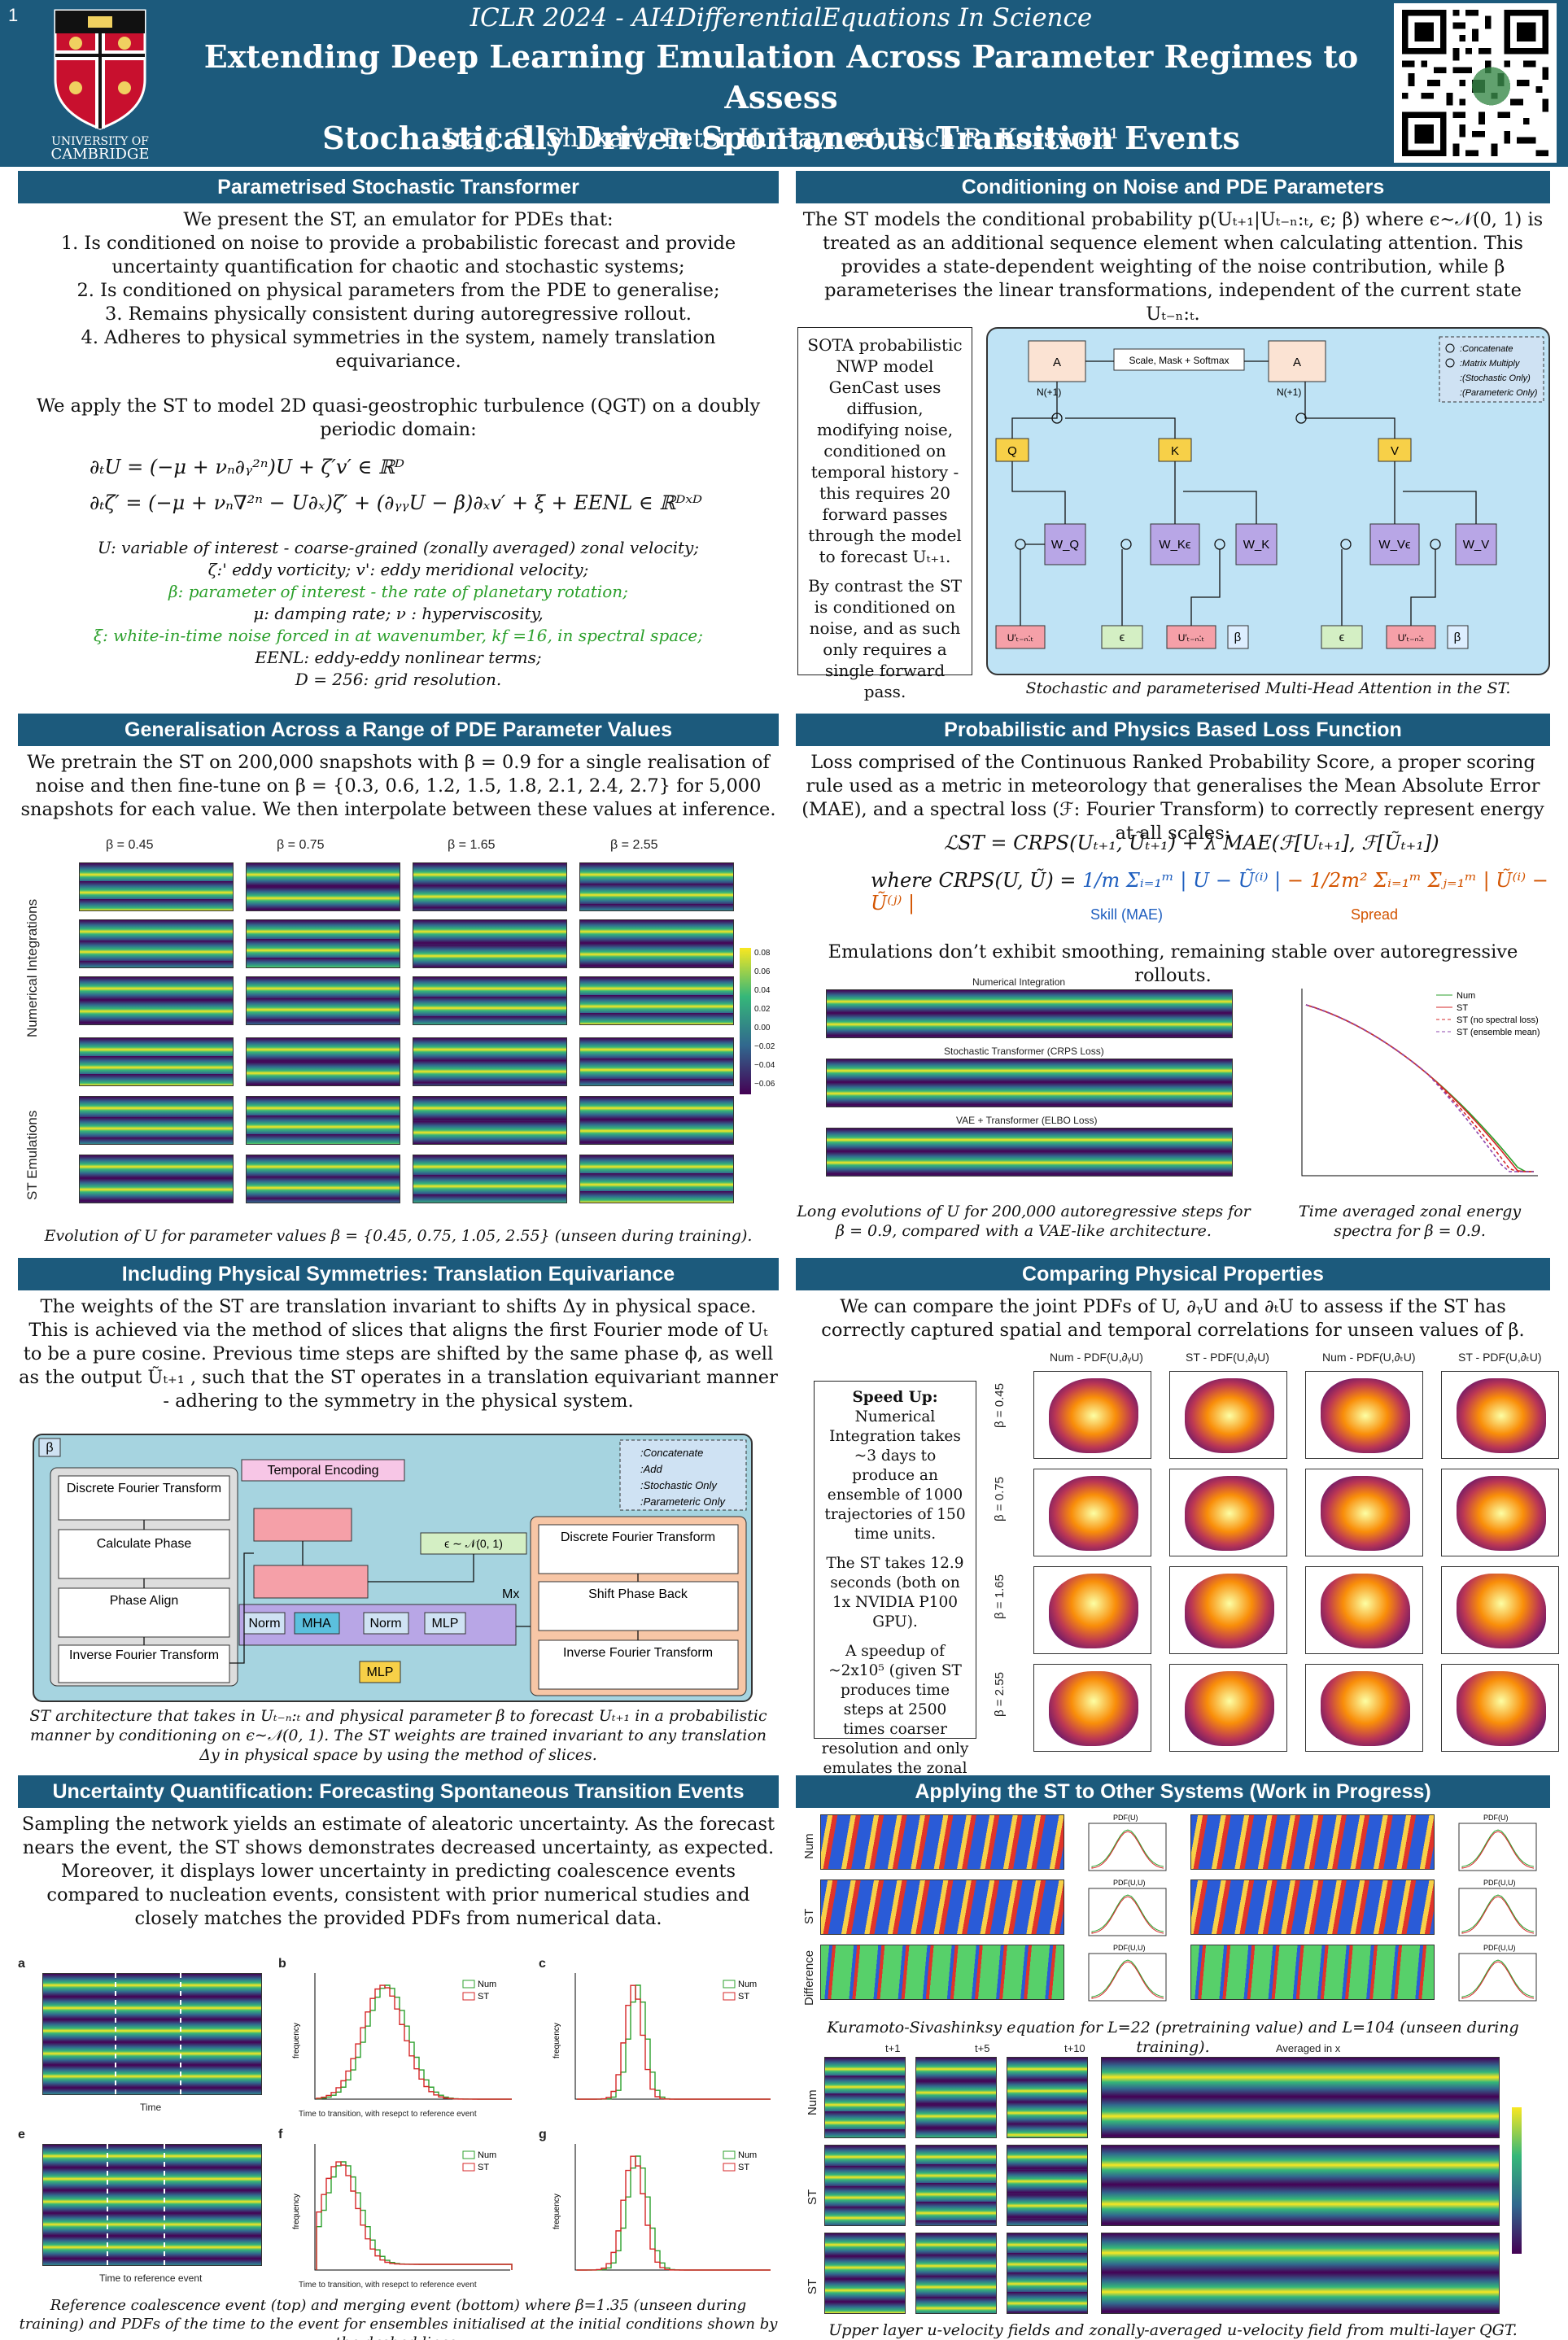 Image resolution: width=1568 pixels, height=2340 pixels. What do you see at coordinates (1297, 362) in the screenshot?
I see `svg-text: A` at bounding box center [1297, 362].